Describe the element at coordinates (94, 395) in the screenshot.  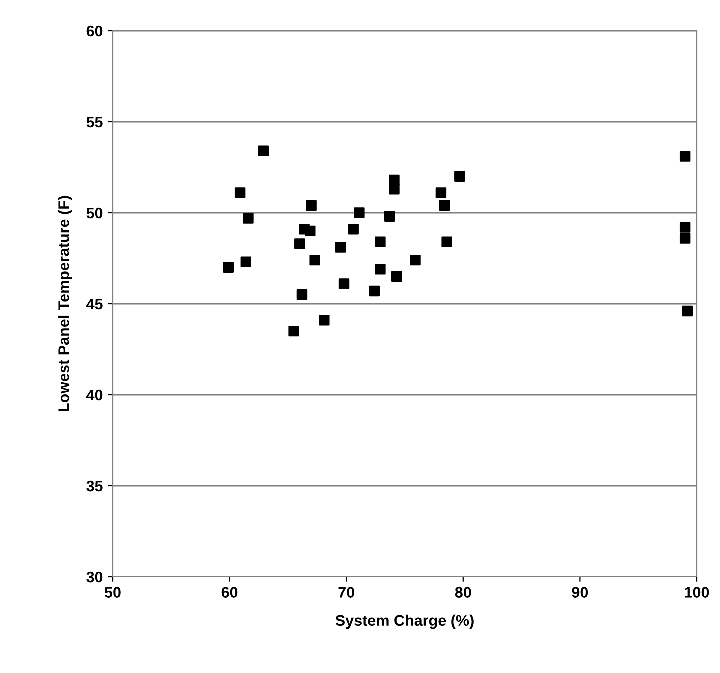
I see `y-tick-label: 40` at that location.